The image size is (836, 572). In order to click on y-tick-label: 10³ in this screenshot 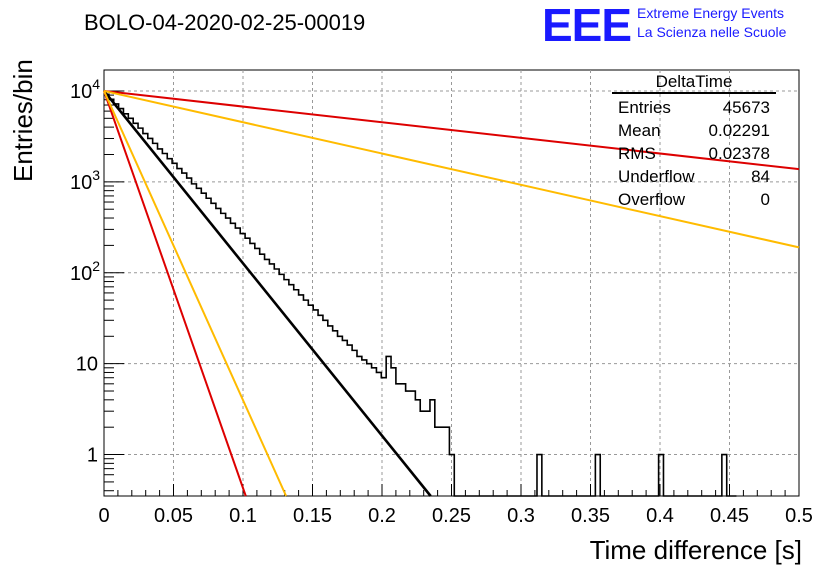, I will do `click(85, 180)`.